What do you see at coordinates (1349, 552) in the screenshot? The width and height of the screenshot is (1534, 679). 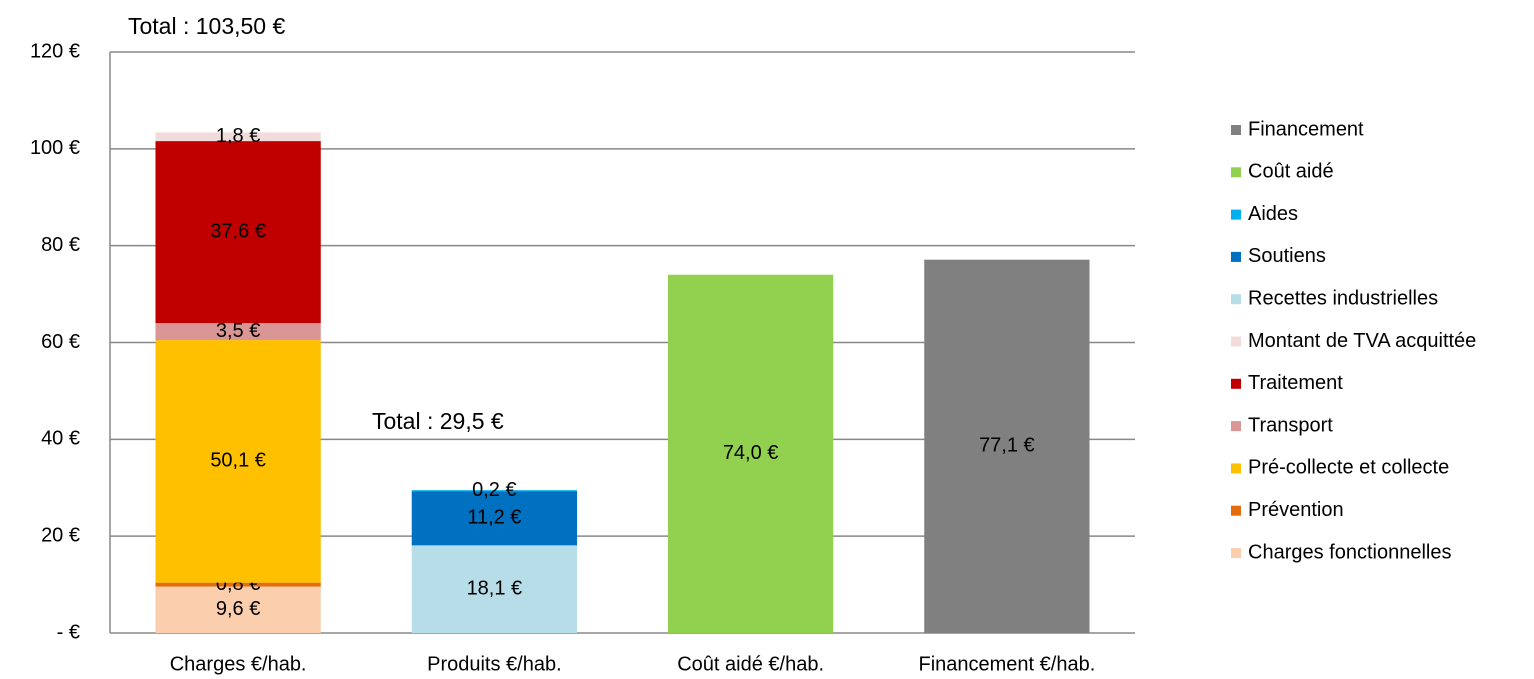 I see `legend-label: Charges fonctionnelles` at bounding box center [1349, 552].